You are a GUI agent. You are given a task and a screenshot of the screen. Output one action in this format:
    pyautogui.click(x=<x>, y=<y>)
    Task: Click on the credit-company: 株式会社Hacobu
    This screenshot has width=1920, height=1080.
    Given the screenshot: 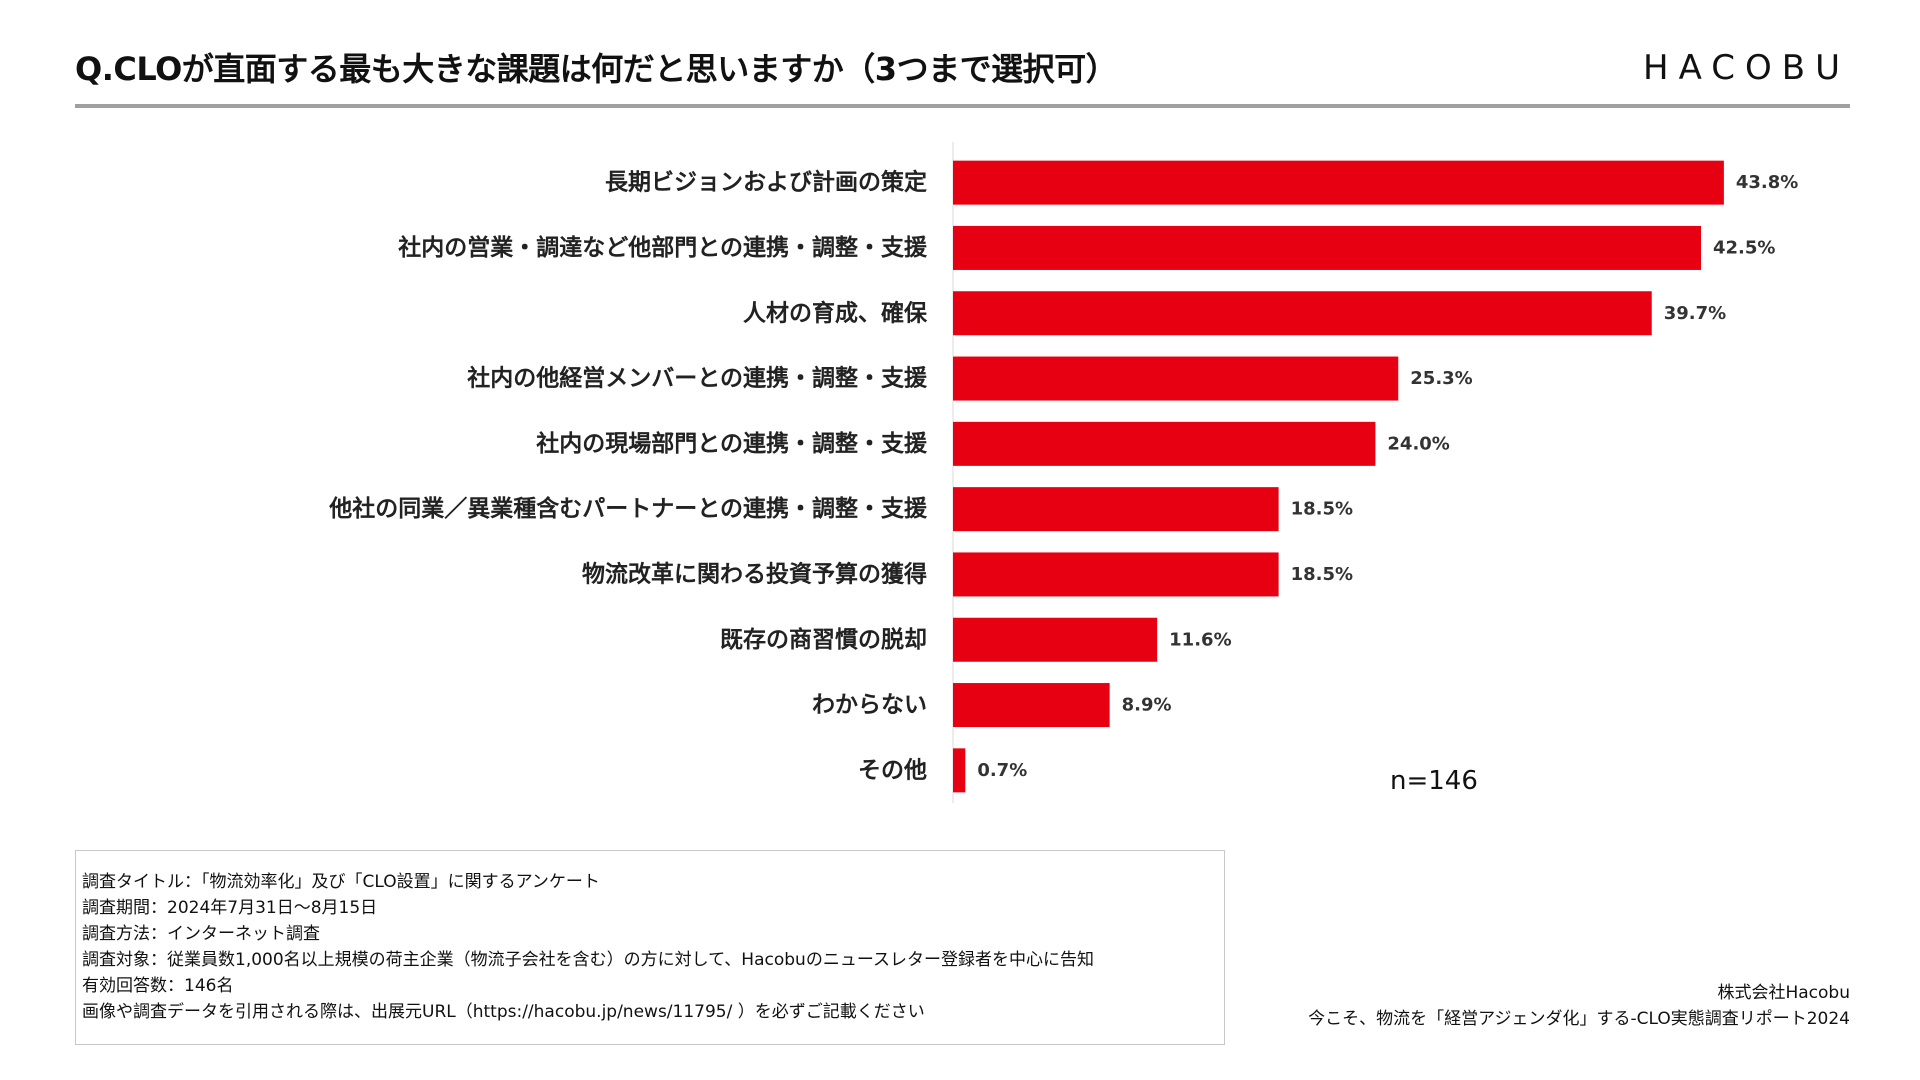 What is the action you would take?
    pyautogui.click(x=1783, y=993)
    